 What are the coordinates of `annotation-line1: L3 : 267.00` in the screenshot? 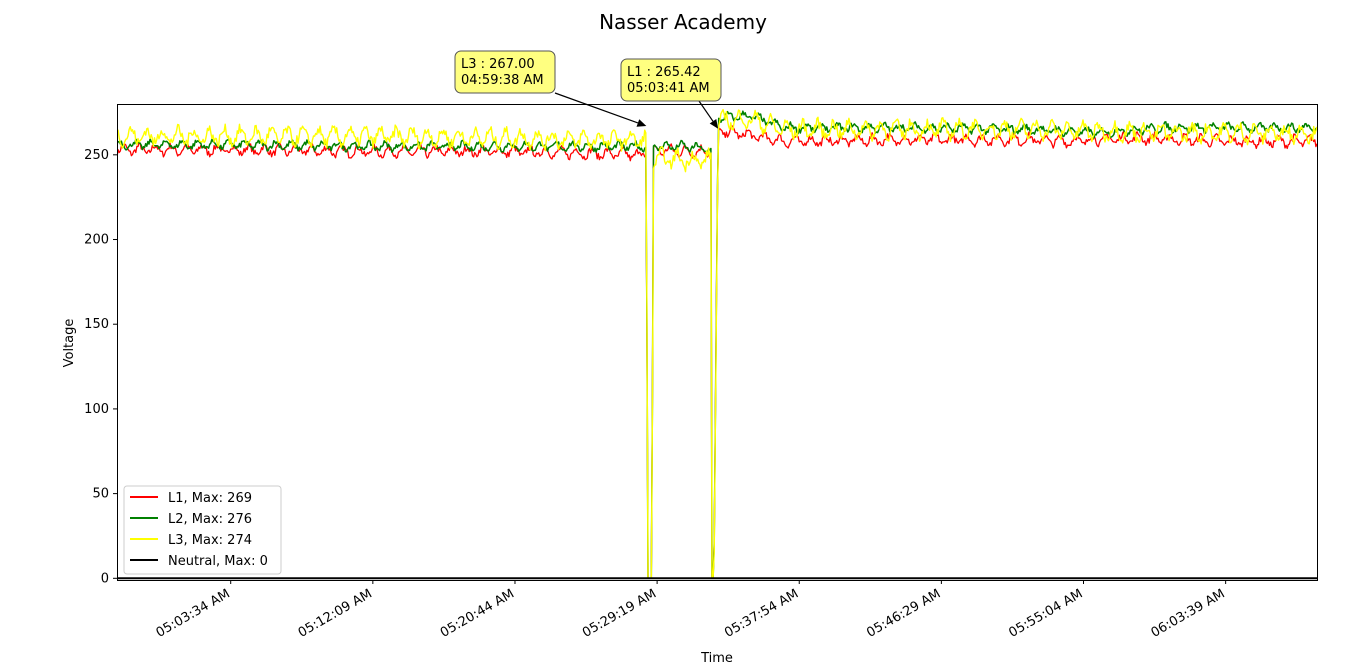 It's located at (498, 64).